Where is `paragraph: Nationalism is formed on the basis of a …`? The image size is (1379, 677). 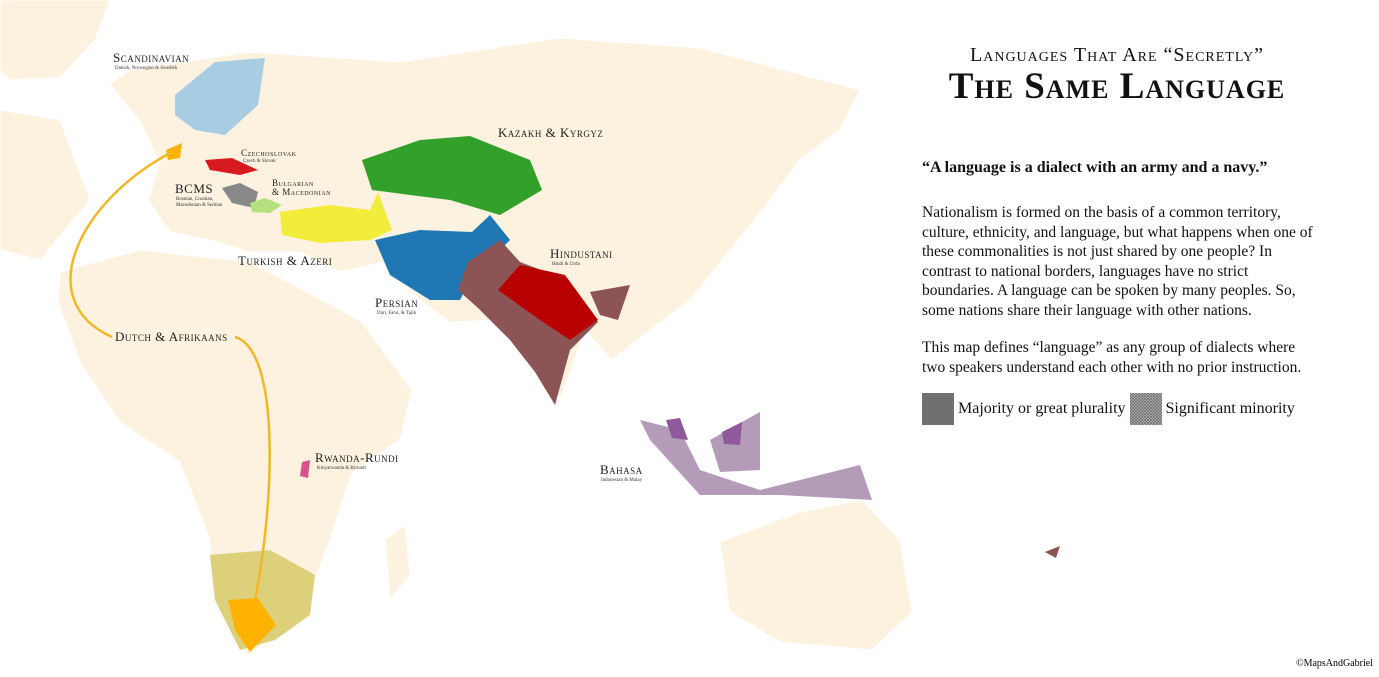 paragraph: Nationalism is formed on the basis of a … is located at coordinates (1117, 261).